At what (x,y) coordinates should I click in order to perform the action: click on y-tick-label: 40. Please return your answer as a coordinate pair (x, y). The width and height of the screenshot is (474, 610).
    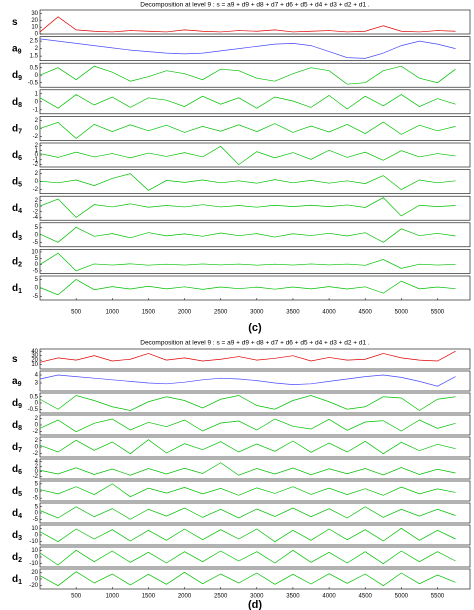
    Looking at the image, I should click on (34, 352).